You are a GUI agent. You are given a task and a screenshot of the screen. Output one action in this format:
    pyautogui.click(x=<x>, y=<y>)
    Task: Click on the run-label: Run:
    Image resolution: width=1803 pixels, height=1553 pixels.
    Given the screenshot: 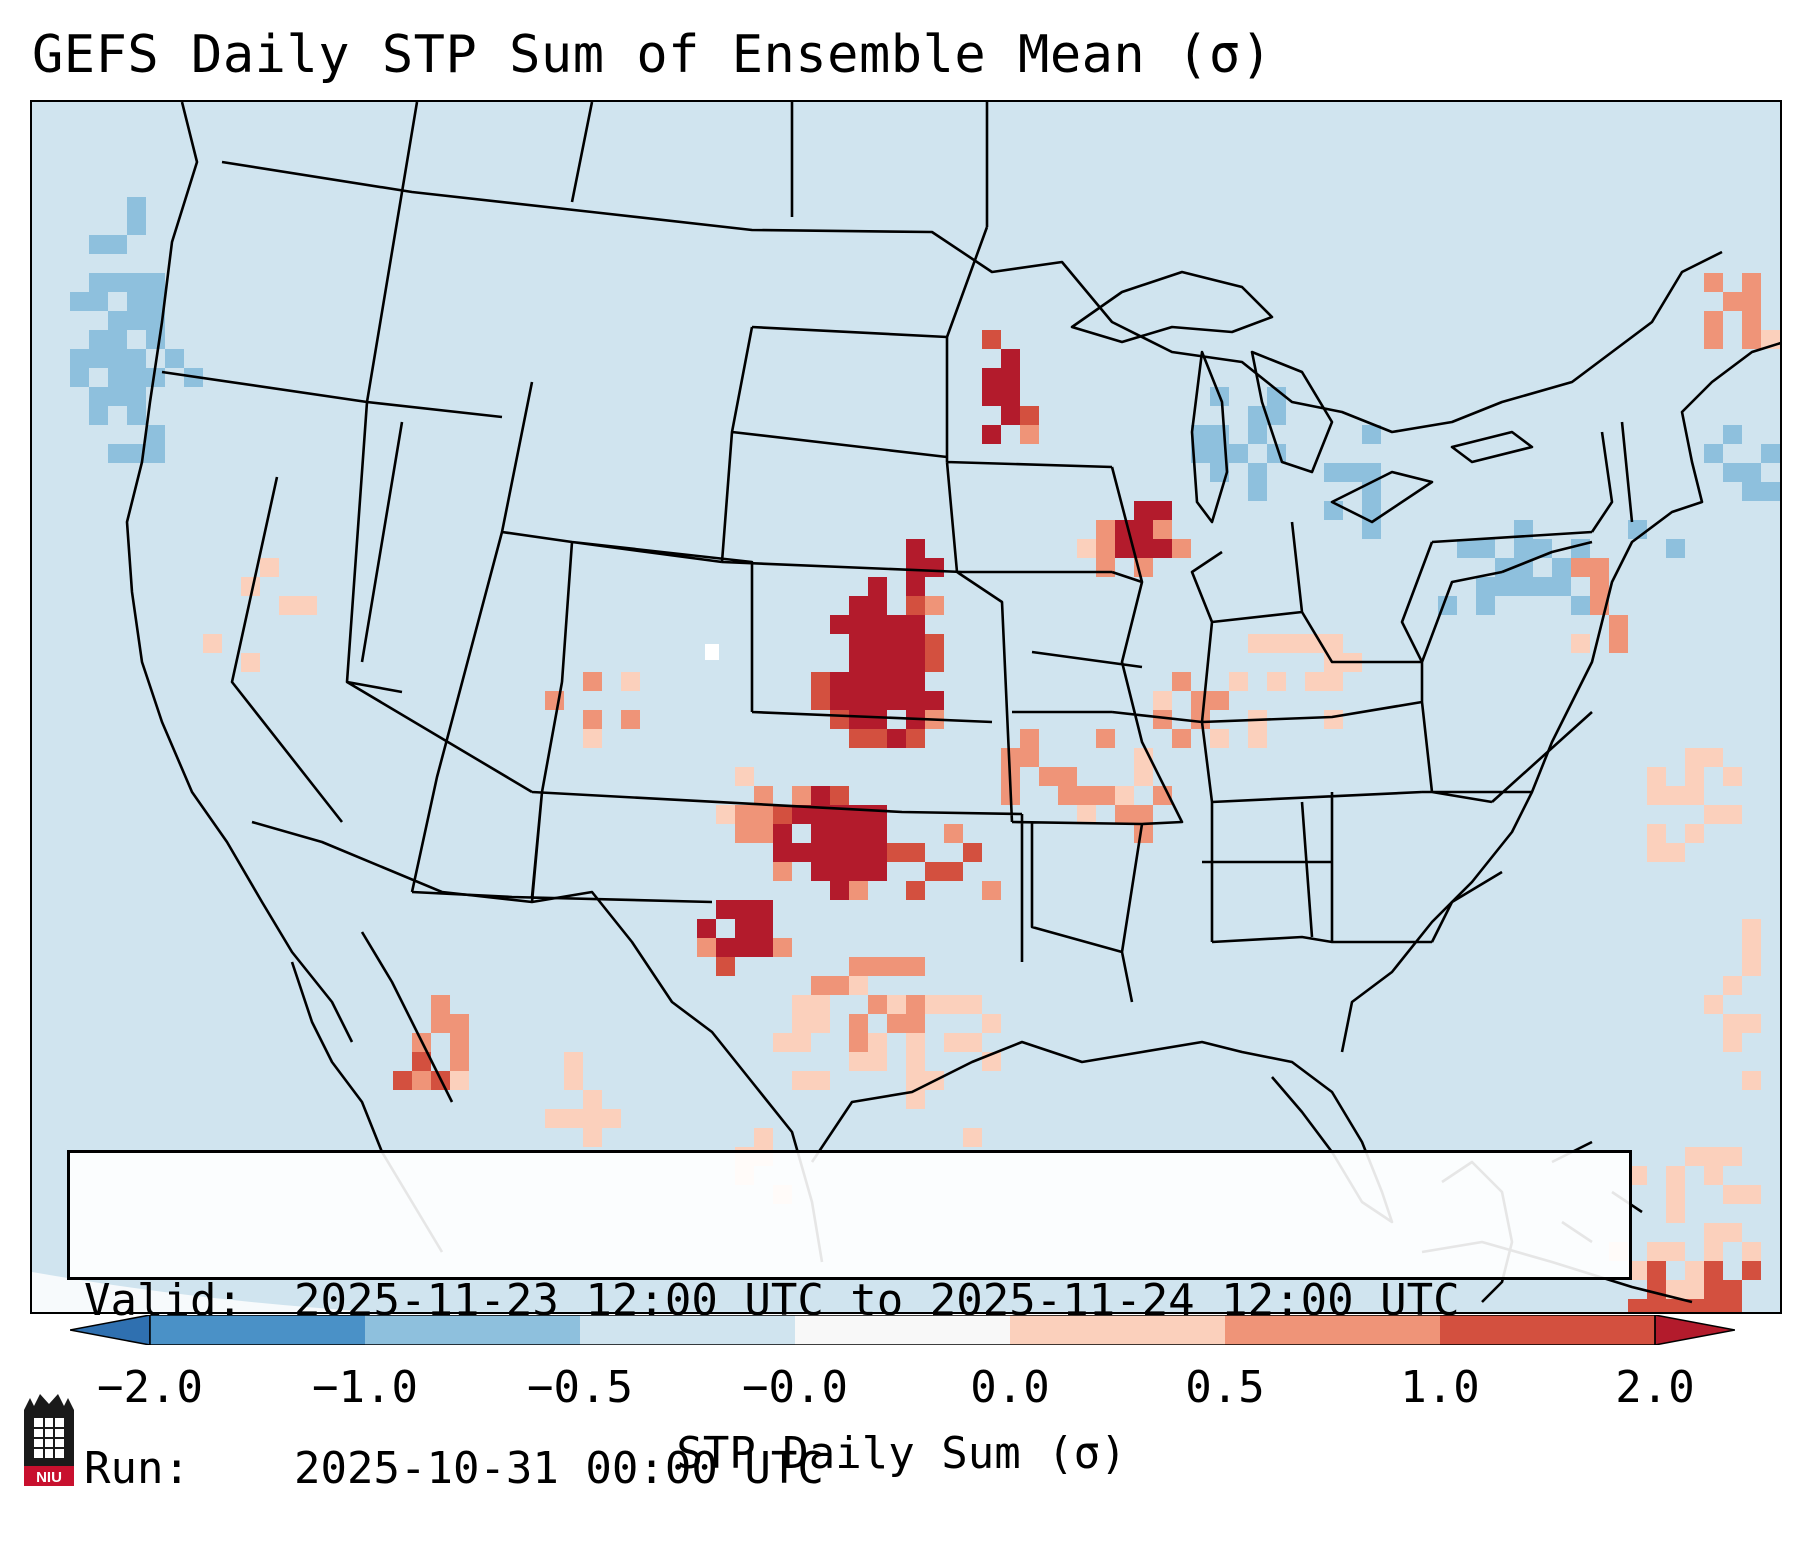 What is the action you would take?
    pyautogui.click(x=137, y=1468)
    